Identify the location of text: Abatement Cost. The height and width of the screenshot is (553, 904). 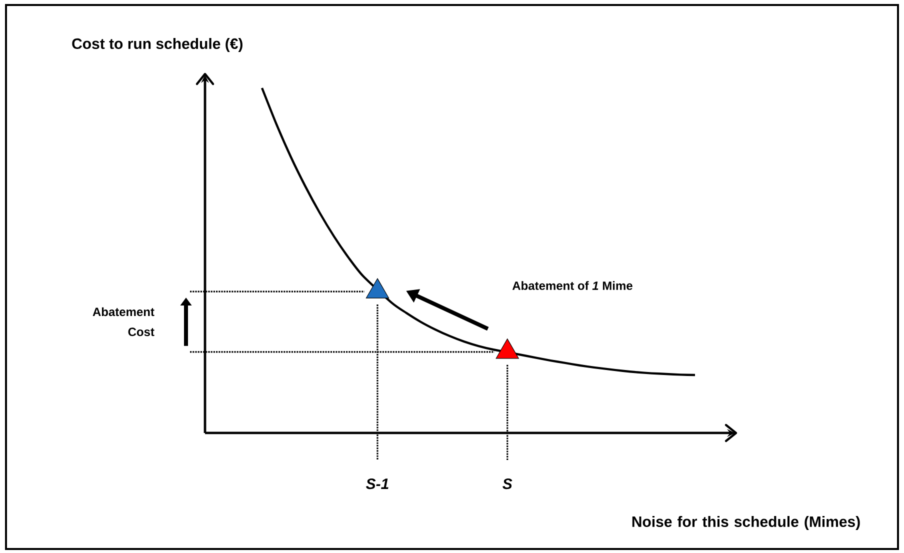
(123, 321).